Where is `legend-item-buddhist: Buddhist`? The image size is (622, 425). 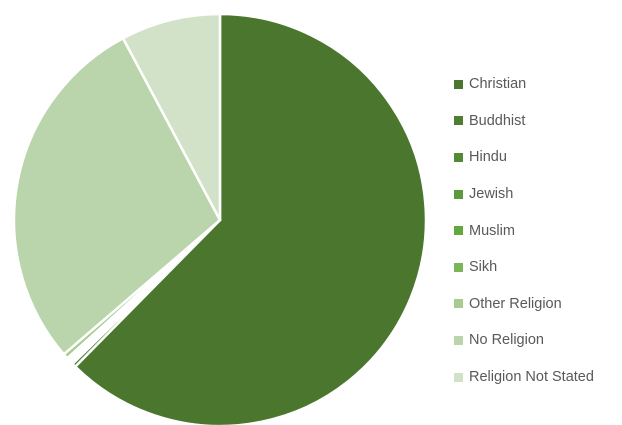
legend-item-buddhist: Buddhist is located at coordinates (537, 121).